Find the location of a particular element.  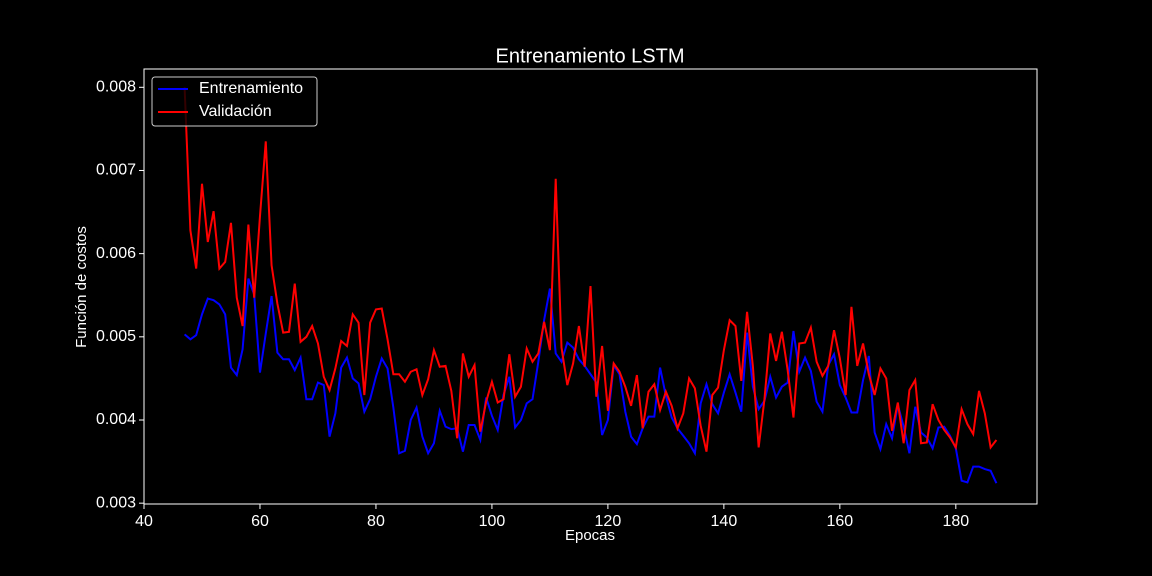

legend-box is located at coordinates (234, 101).